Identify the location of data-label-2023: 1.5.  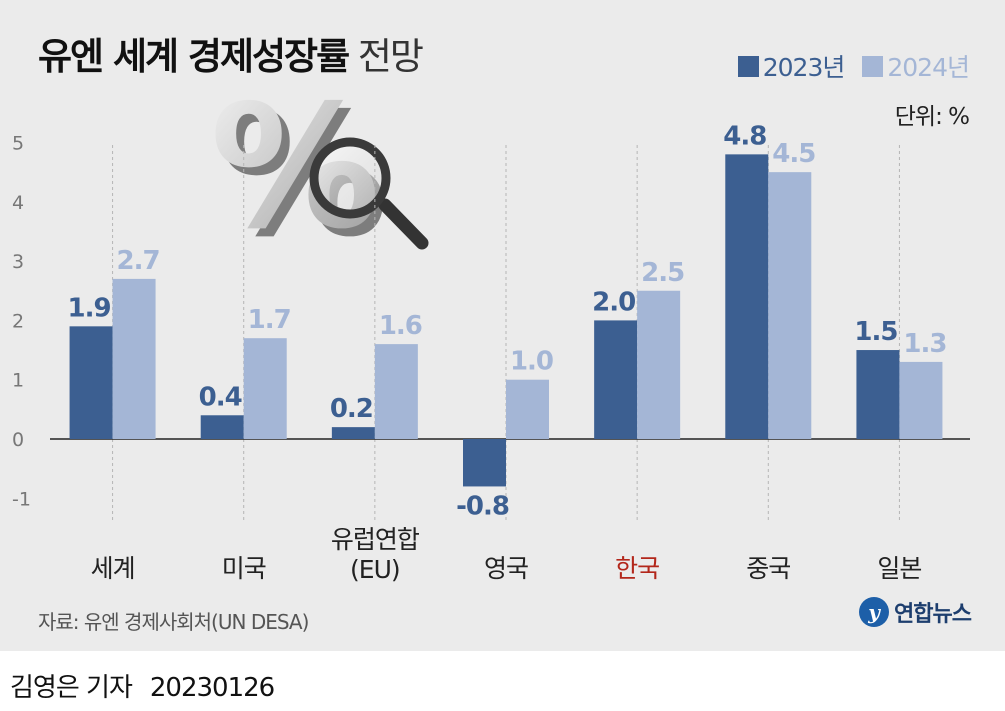
(875, 332).